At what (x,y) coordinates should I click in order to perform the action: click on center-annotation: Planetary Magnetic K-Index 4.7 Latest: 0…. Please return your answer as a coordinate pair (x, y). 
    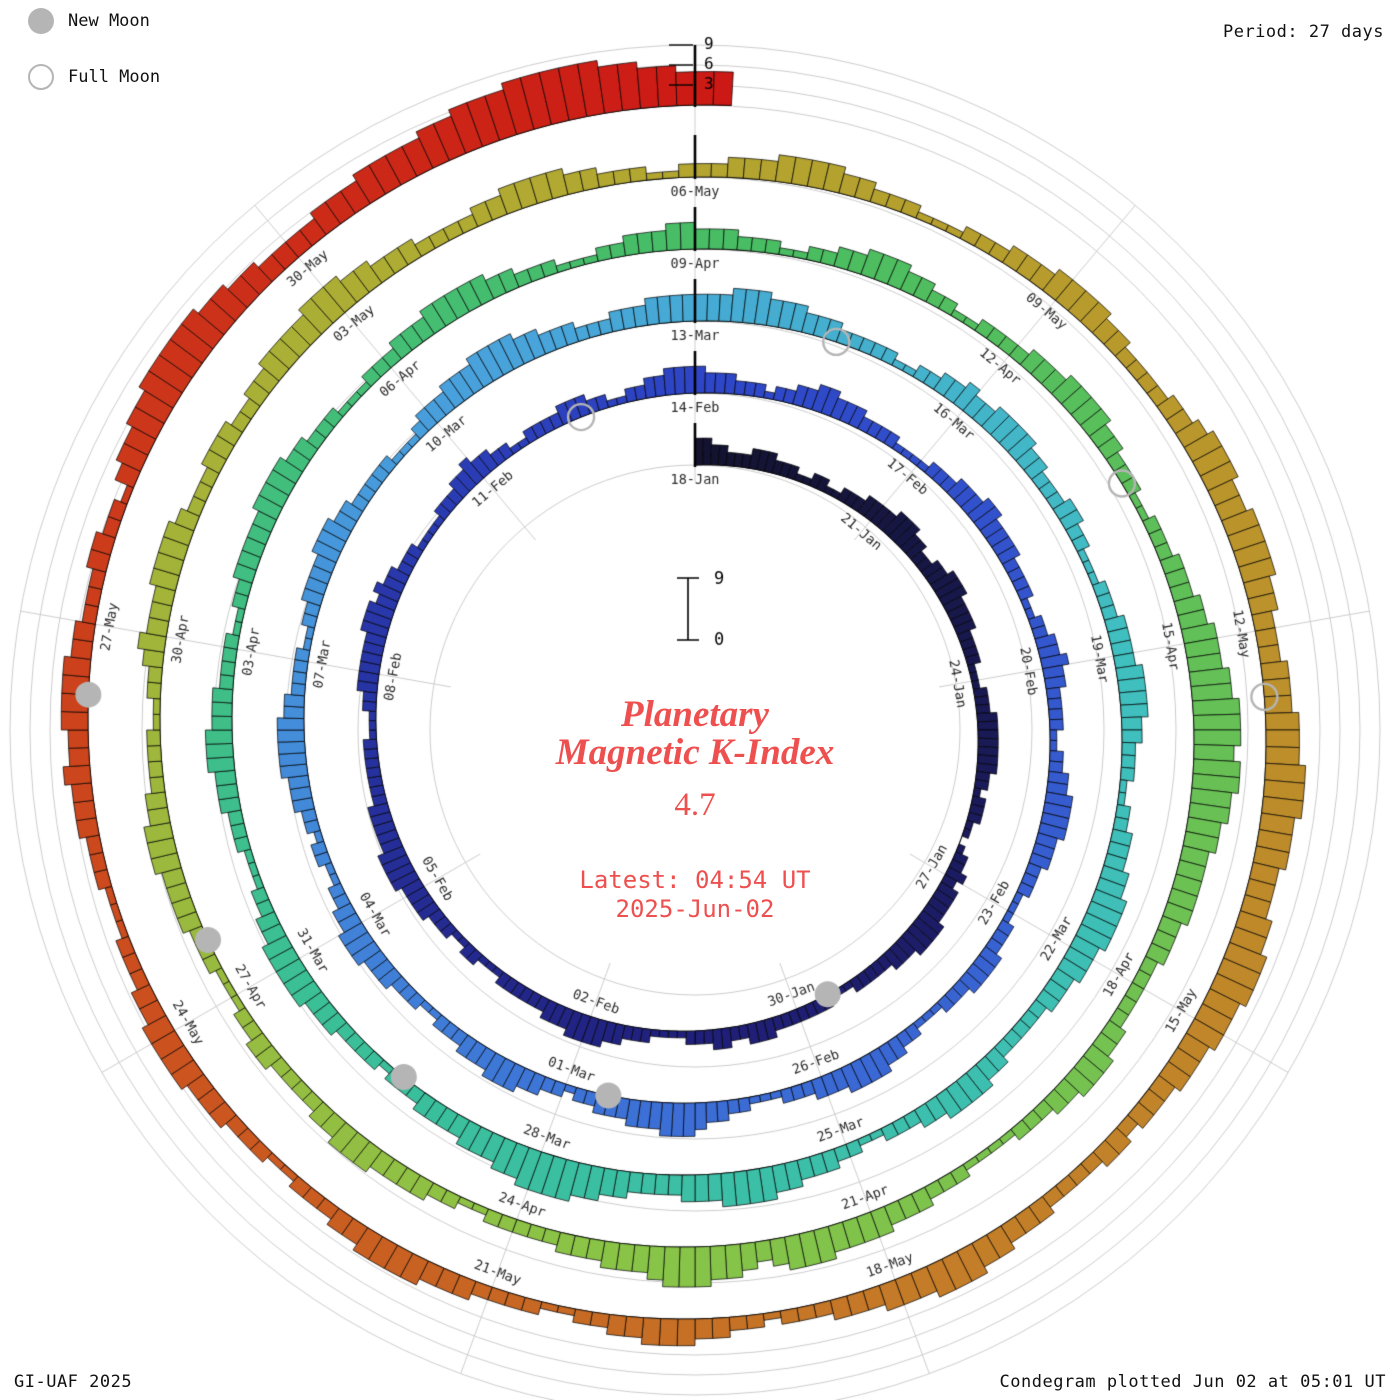
    Looking at the image, I should click on (695, 810).